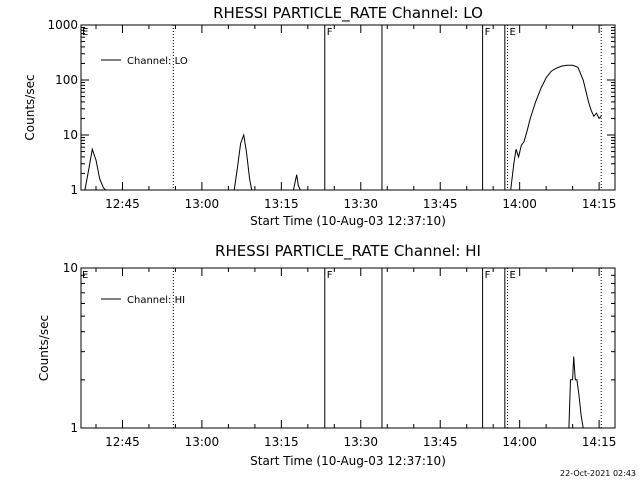  What do you see at coordinates (62, 25) in the screenshot?
I see `y-tick-label: 1000` at bounding box center [62, 25].